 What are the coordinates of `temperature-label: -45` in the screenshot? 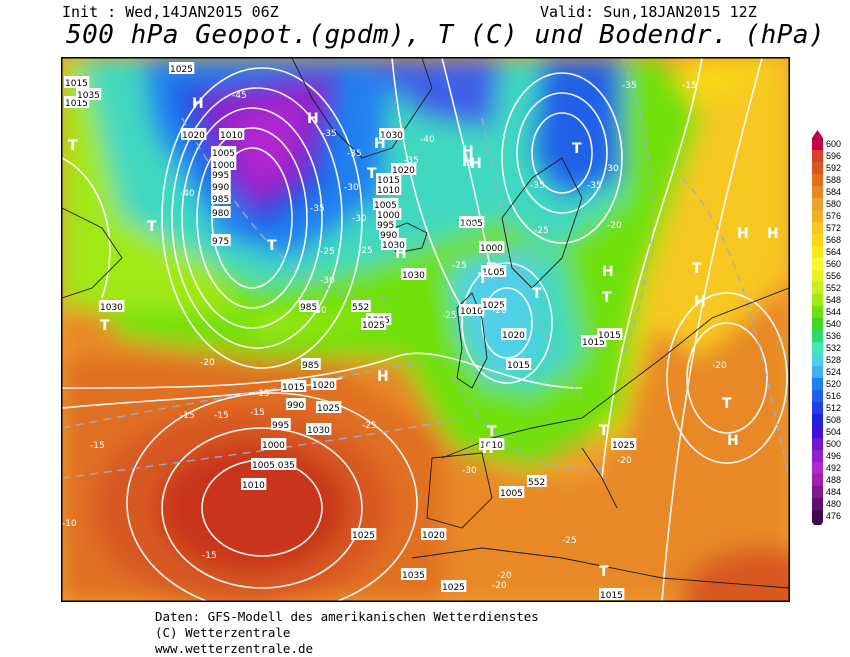 It's located at (239, 96).